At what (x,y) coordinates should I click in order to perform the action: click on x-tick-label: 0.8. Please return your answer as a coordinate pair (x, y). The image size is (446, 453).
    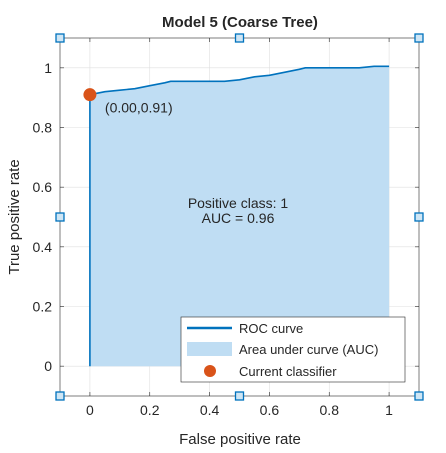
    Looking at the image, I should click on (330, 410).